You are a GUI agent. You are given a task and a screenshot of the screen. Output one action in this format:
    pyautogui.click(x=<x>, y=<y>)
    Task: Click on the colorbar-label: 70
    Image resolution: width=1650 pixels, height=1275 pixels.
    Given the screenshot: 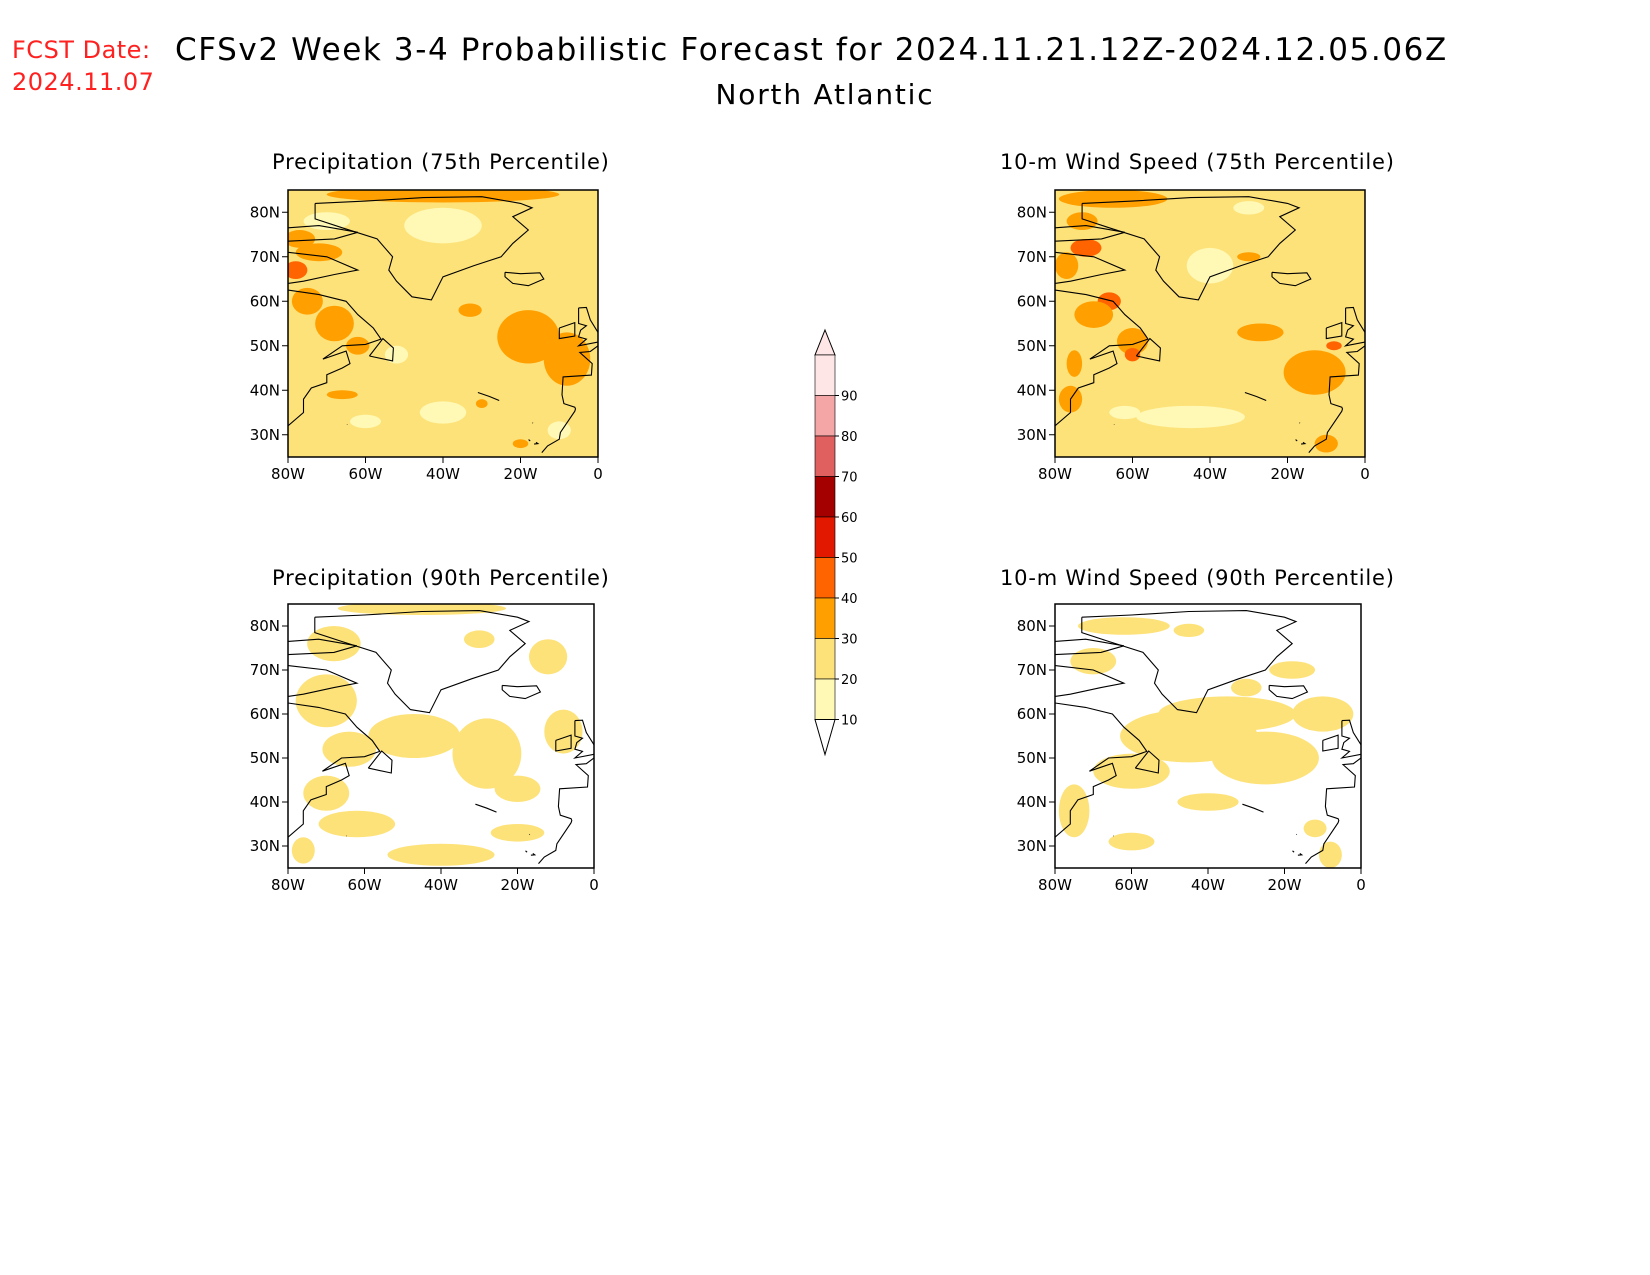 What is the action you would take?
    pyautogui.click(x=849, y=478)
    